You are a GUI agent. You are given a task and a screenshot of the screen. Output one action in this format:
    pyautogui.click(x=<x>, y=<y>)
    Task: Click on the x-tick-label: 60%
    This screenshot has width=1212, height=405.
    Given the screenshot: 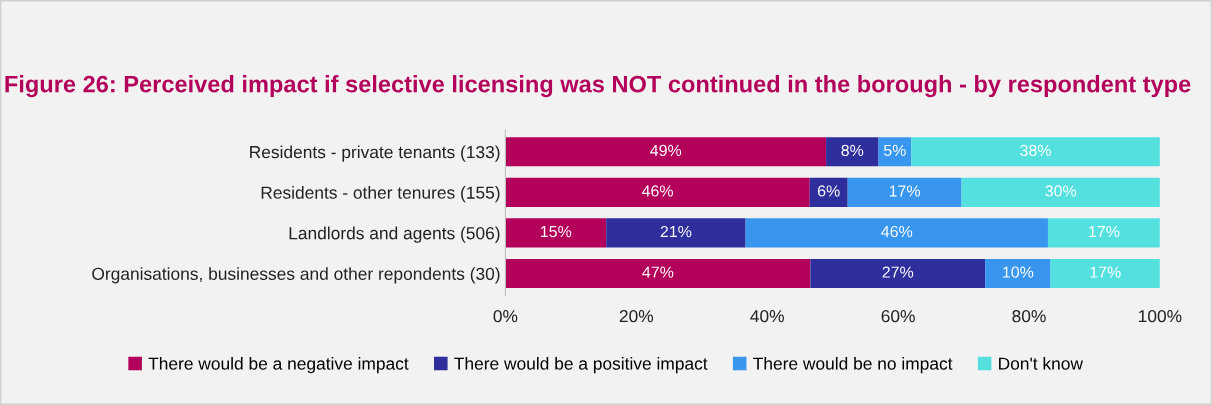 What is the action you would take?
    pyautogui.click(x=898, y=316)
    